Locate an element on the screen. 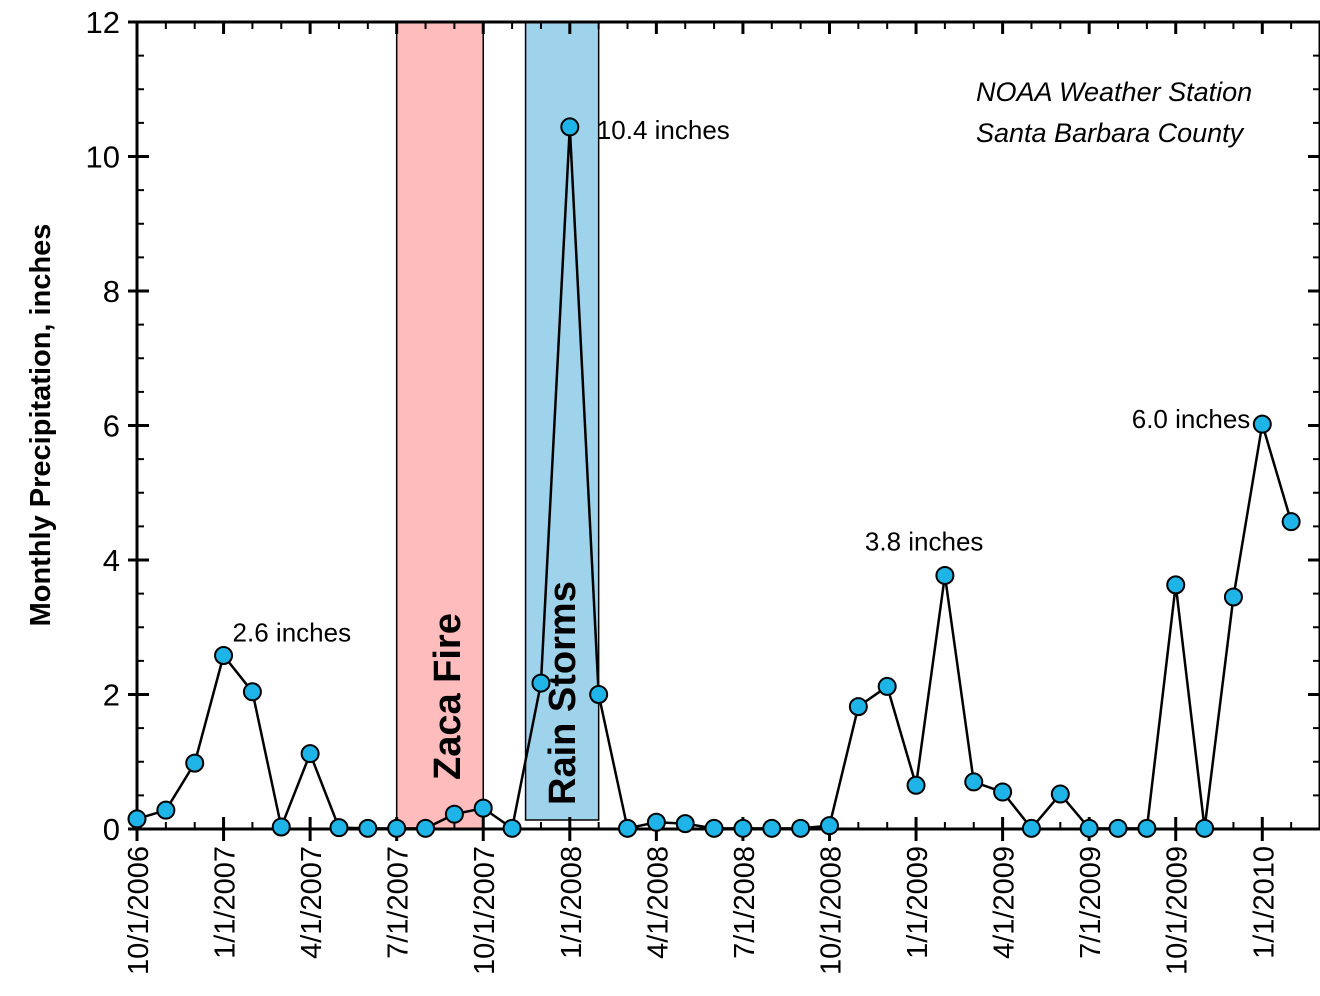 Image resolution: width=1320 pixels, height=996 pixels. y-tick-label: 6 is located at coordinates (111, 426).